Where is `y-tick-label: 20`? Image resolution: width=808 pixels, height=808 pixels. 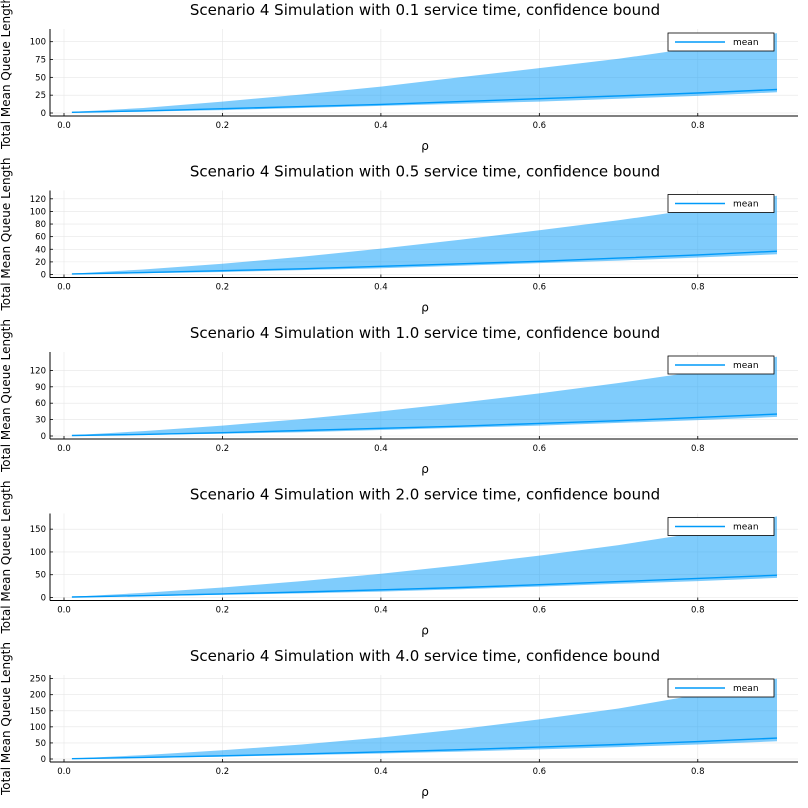 y-tick-label: 20 is located at coordinates (40, 263).